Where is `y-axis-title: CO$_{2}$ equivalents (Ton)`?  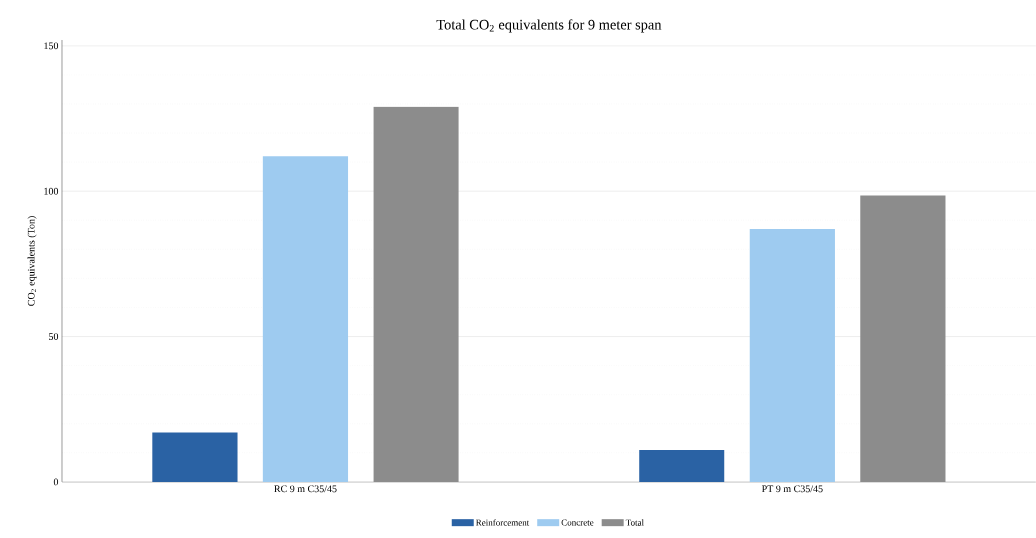 y-axis-title: CO$_{2}$ equivalents (Ton) is located at coordinates (32, 261).